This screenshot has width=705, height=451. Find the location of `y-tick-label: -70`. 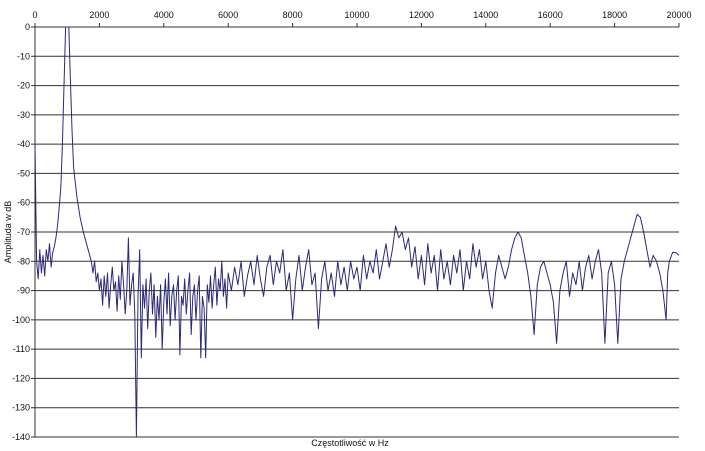

y-tick-label: -70 is located at coordinates (23, 232).